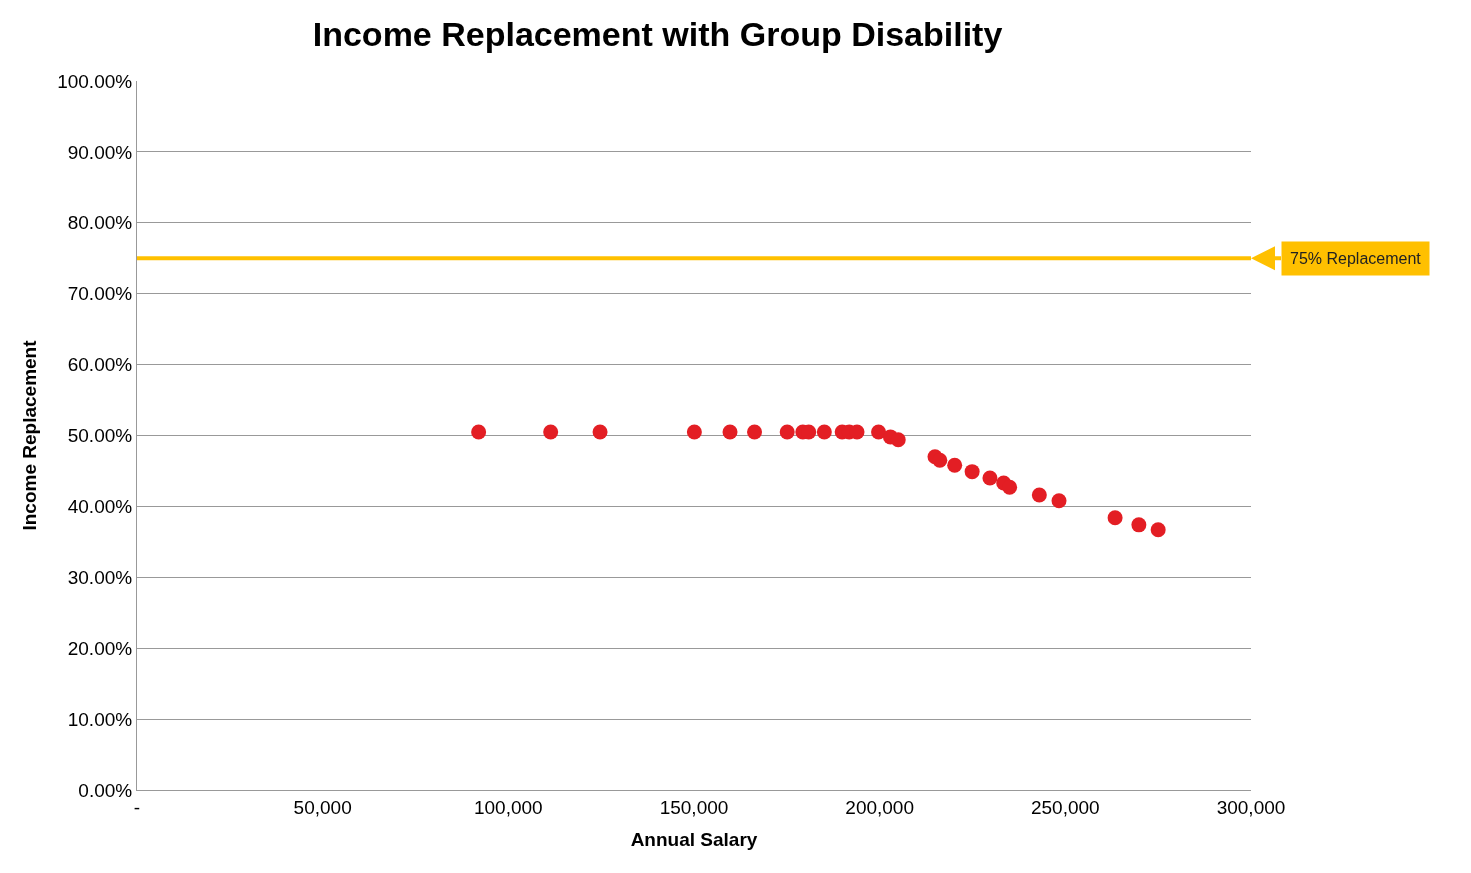 Image resolution: width=1471 pixels, height=873 pixels. What do you see at coordinates (1356, 258) in the screenshot?
I see `ref-line-label: 75% Replacement` at bounding box center [1356, 258].